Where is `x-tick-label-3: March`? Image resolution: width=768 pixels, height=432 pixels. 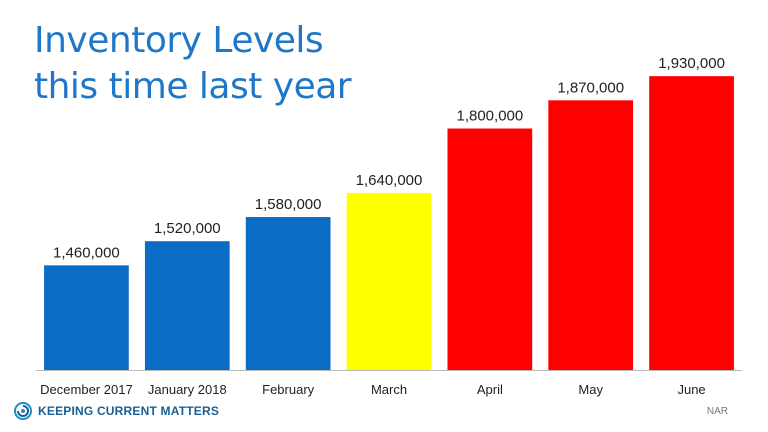
x-tick-label-3: March is located at coordinates (389, 389).